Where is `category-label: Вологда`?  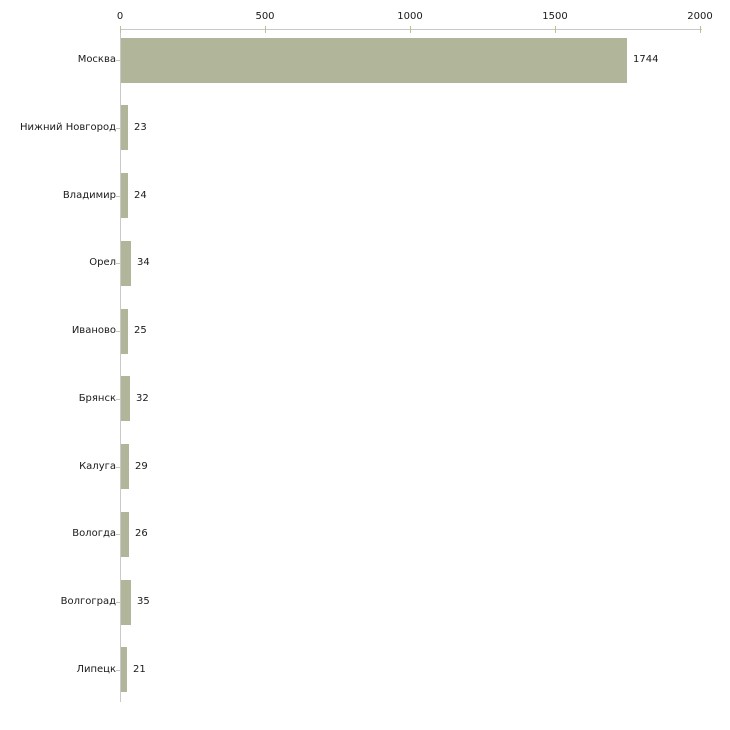 category-label: Вологда is located at coordinates (94, 534).